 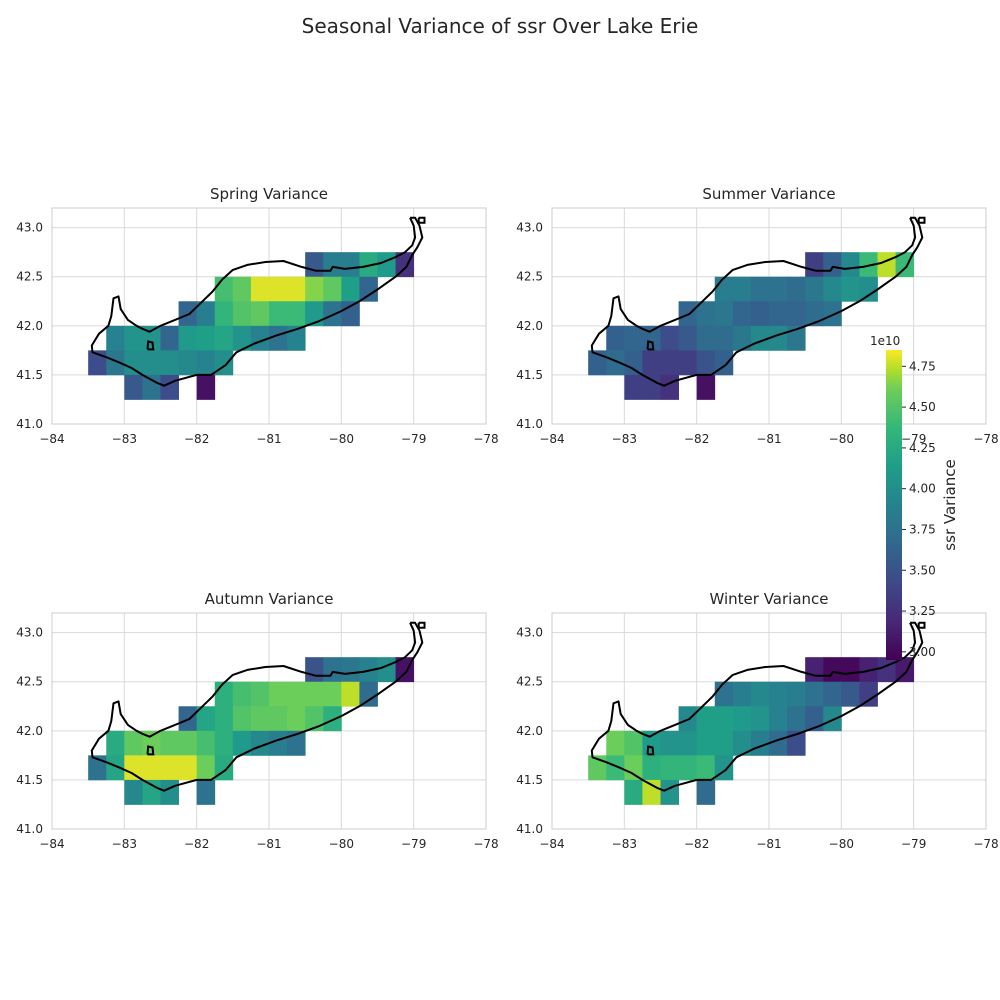 What do you see at coordinates (768, 194) in the screenshot?
I see `panel-title: Summer Variance` at bounding box center [768, 194].